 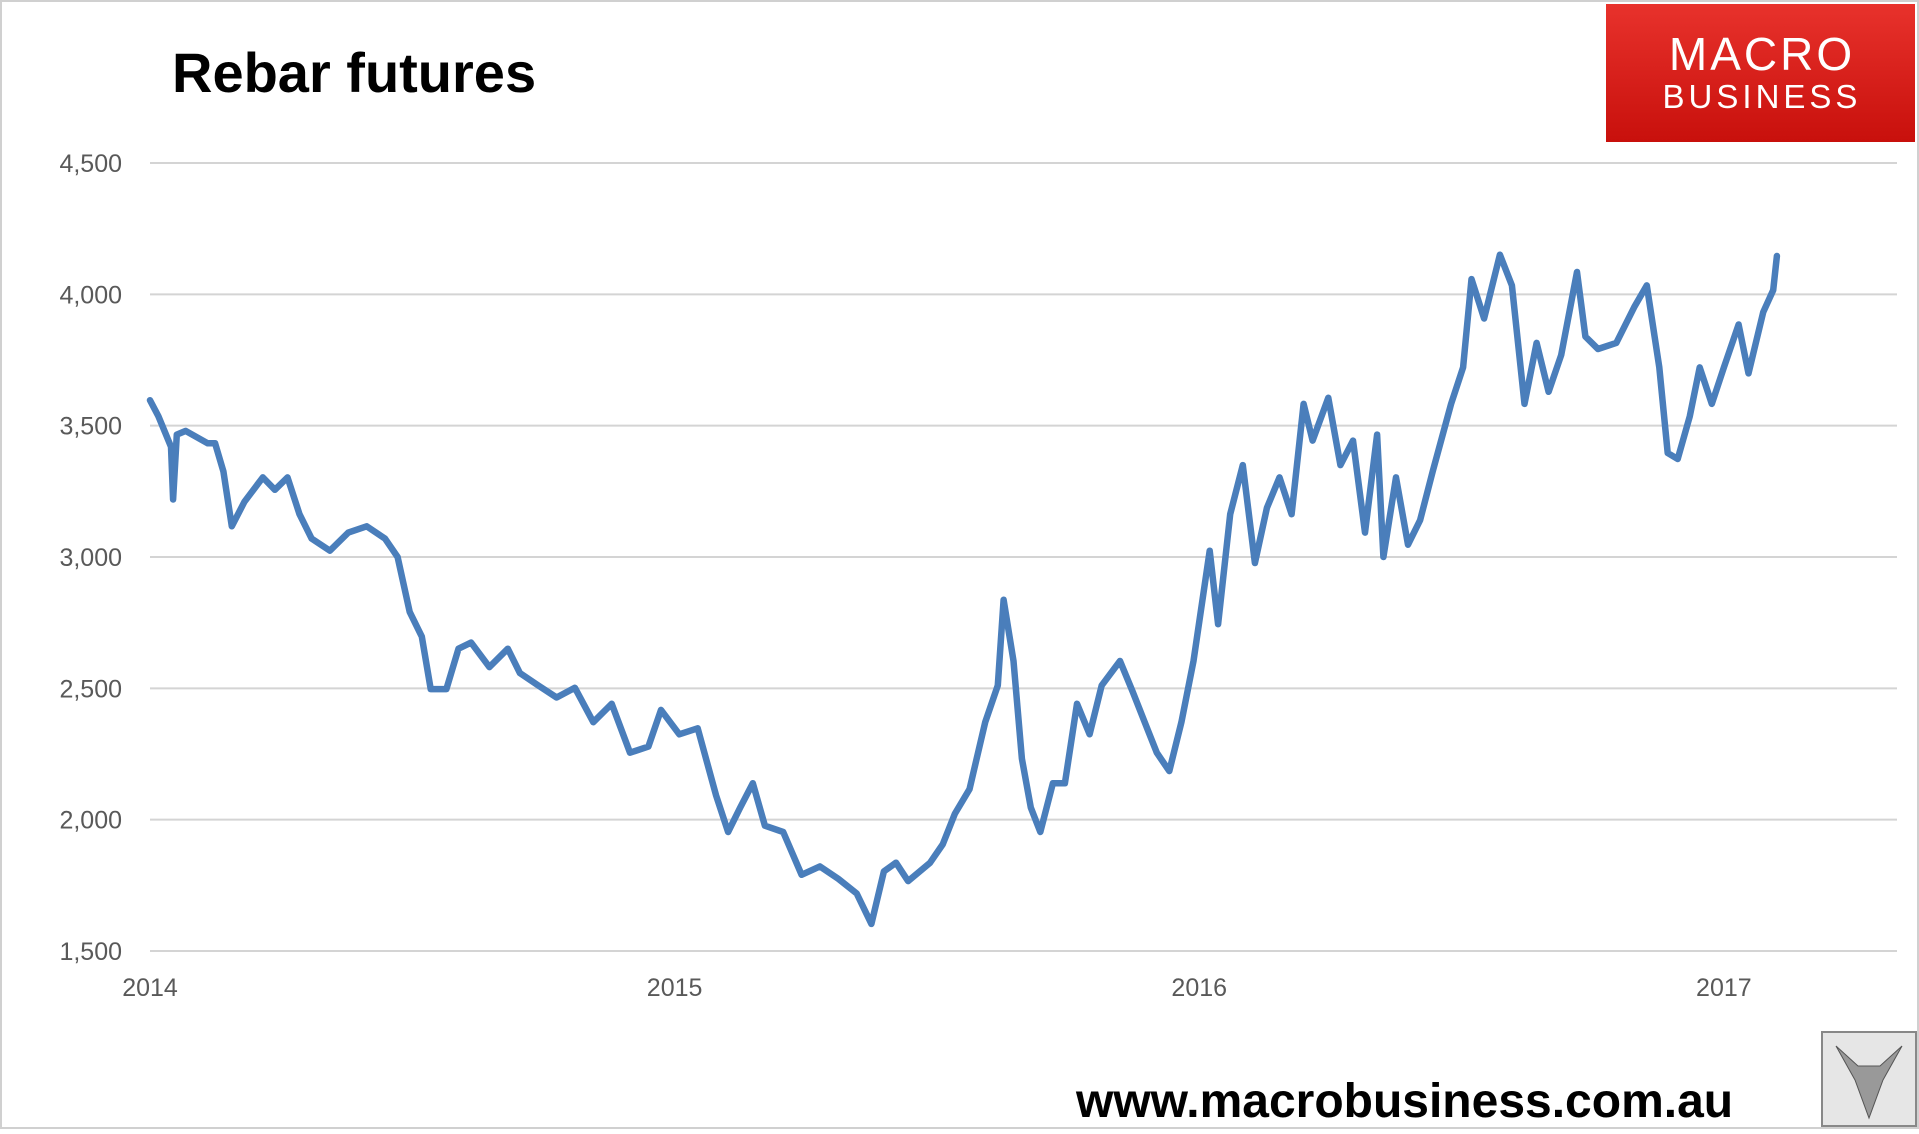 I want to click on logo-box, so click(x=1760, y=73).